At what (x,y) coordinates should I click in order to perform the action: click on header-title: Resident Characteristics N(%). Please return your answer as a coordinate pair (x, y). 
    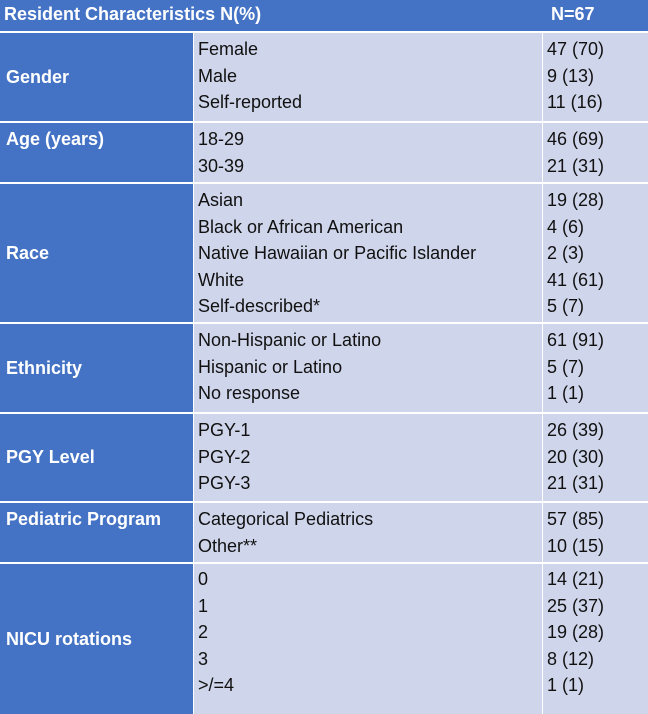
    Looking at the image, I should click on (133, 14).